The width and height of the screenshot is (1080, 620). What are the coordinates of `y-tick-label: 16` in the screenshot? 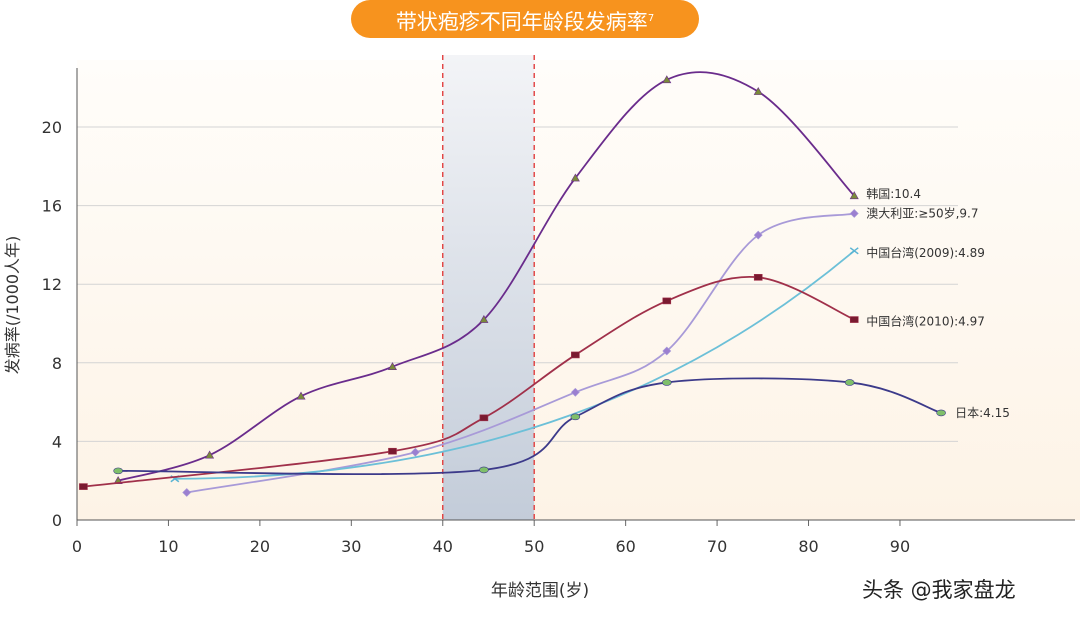 It's located at (52, 206).